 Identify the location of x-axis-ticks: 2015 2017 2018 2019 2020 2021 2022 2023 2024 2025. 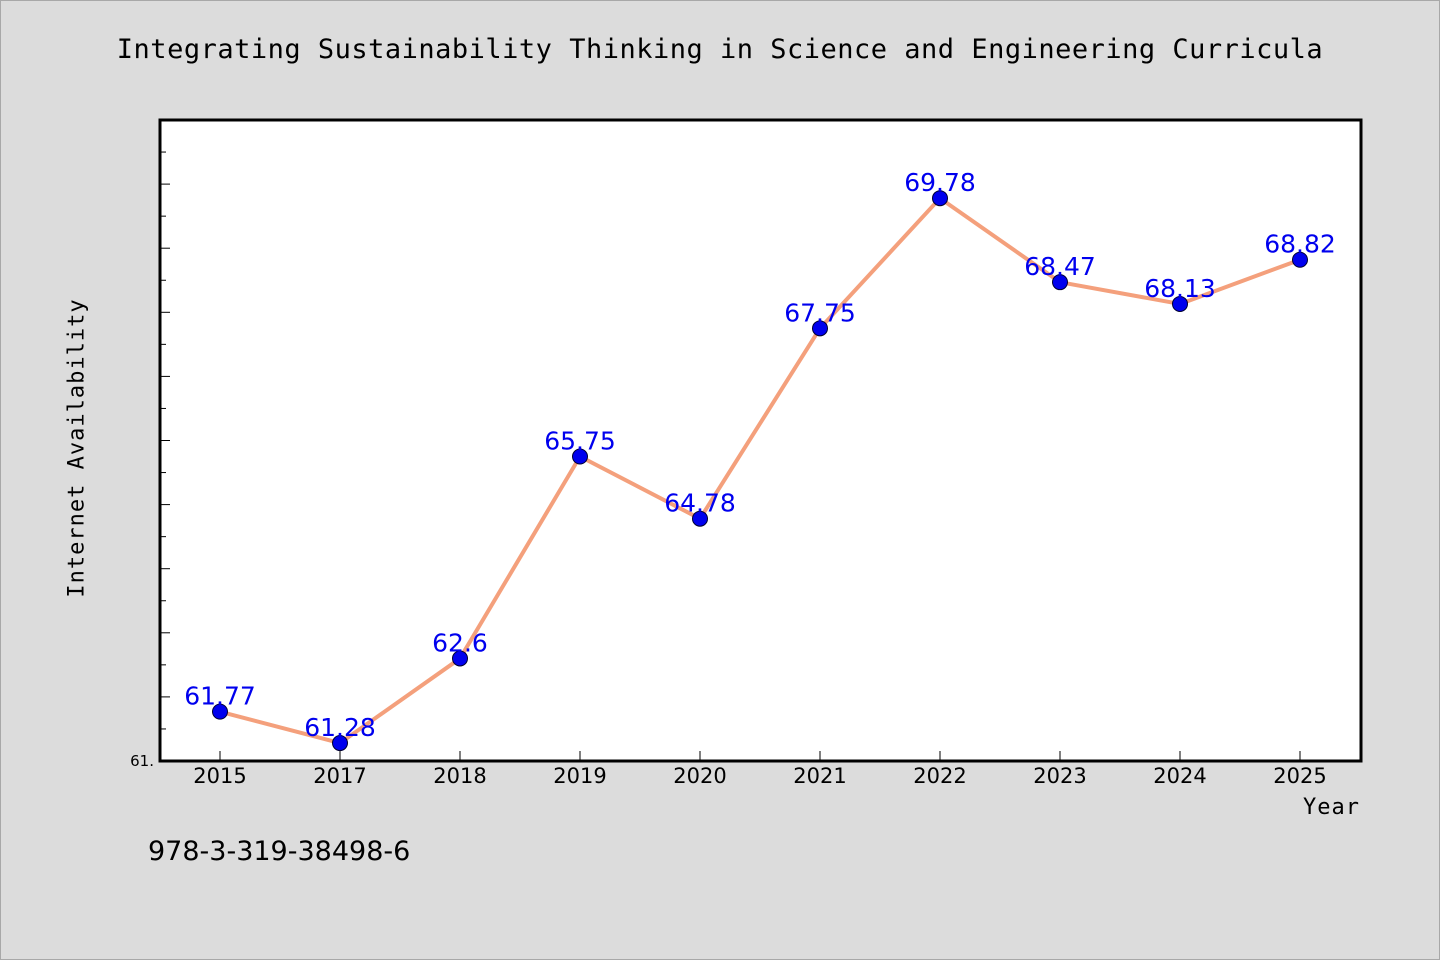
(760, 769).